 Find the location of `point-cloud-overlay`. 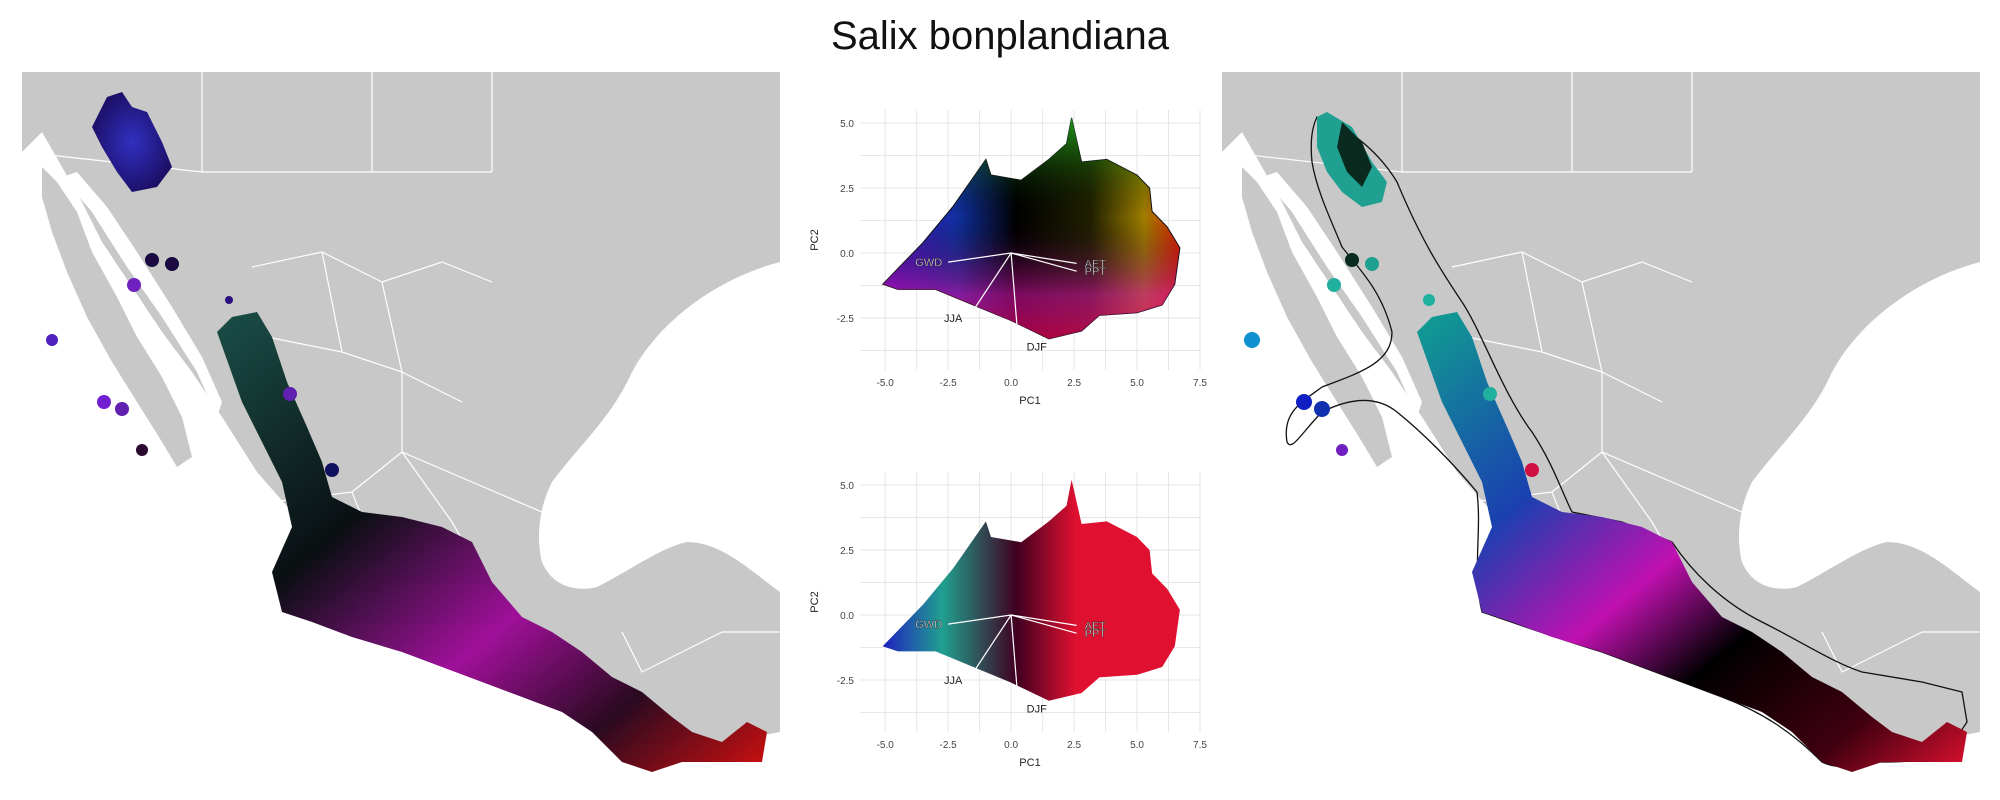

point-cloud-overlay is located at coordinates (1031, 228).